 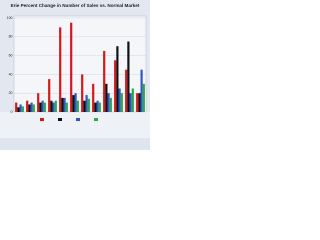 I want to click on data-table, so click(x=75, y=125).